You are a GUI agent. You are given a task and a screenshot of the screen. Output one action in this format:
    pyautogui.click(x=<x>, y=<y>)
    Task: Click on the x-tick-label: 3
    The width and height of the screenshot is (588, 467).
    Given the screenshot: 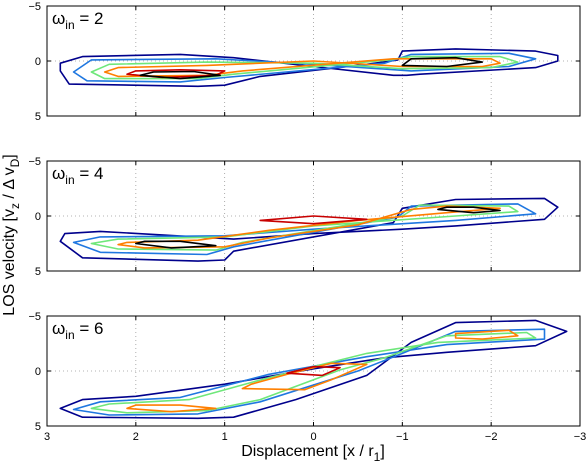 What is the action you would take?
    pyautogui.click(x=47, y=437)
    